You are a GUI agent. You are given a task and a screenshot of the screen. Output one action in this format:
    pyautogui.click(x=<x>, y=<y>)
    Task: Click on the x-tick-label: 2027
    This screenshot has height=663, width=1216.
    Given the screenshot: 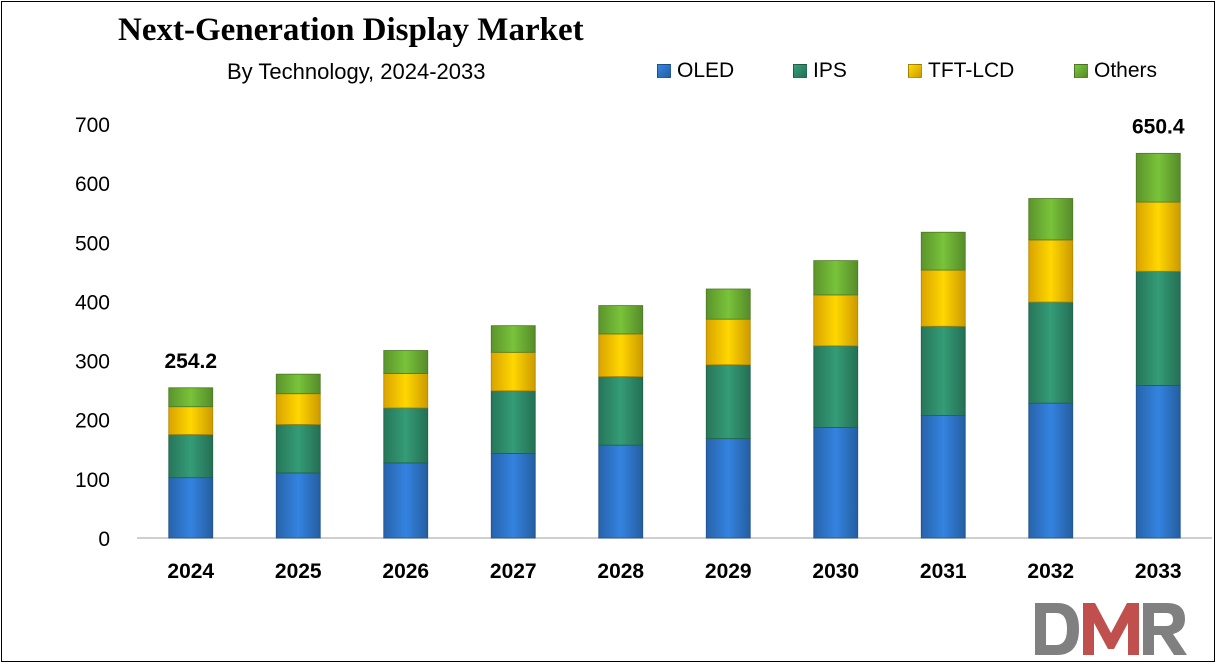 What is the action you would take?
    pyautogui.click(x=513, y=571)
    